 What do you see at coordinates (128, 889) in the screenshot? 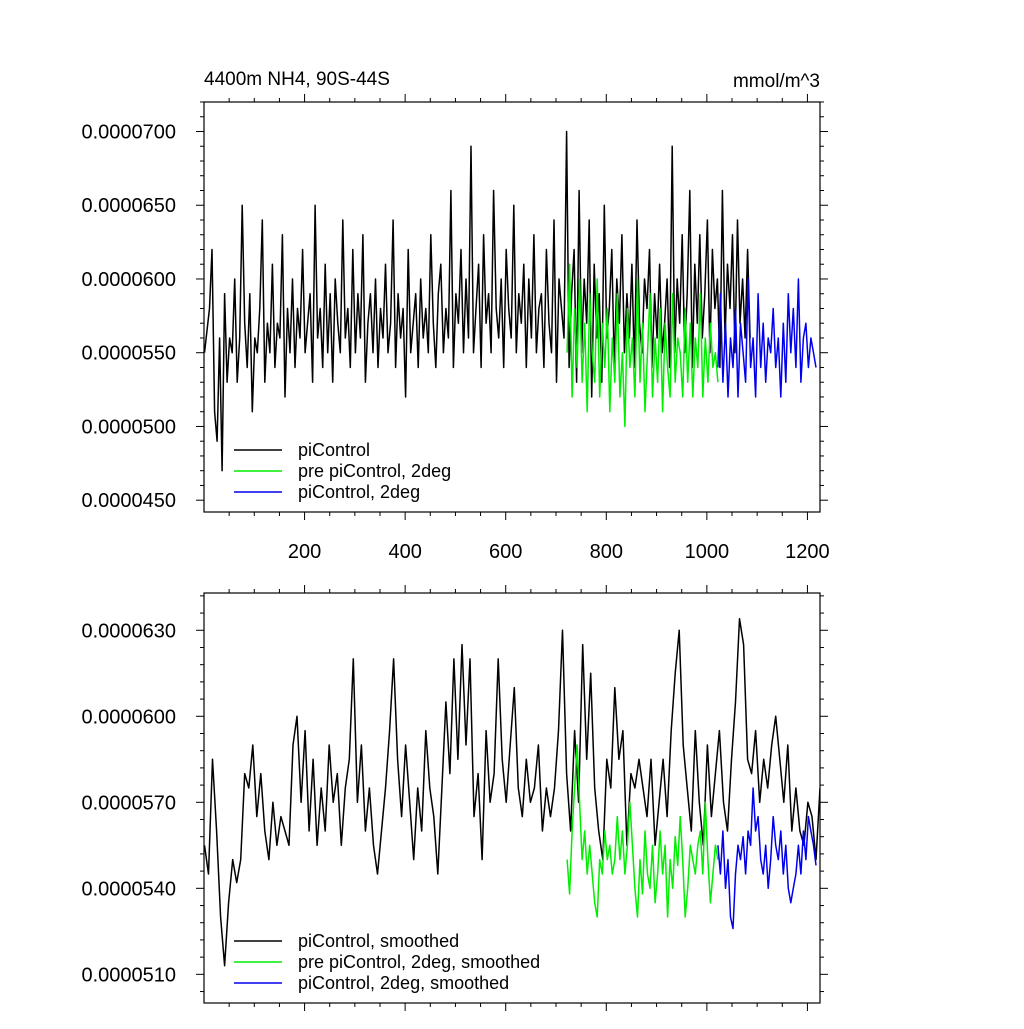
I see `y-tick-label: 0.0000540` at bounding box center [128, 889].